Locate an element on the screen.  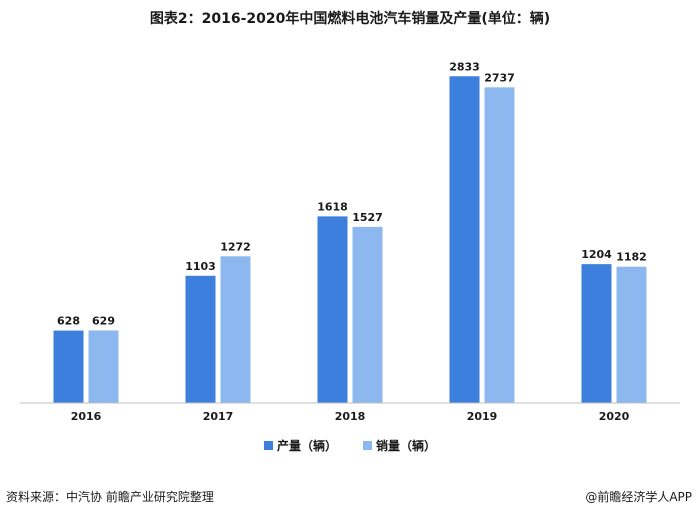
x-tick-label-2017: 2017 is located at coordinates (218, 416).